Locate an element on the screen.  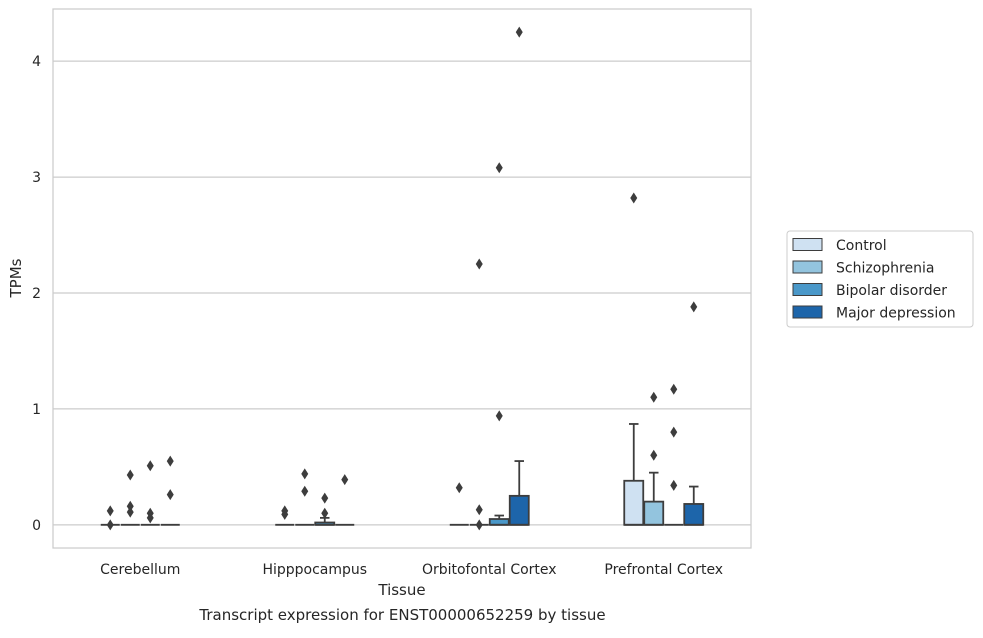
legend-label: Major depression is located at coordinates (896, 314).